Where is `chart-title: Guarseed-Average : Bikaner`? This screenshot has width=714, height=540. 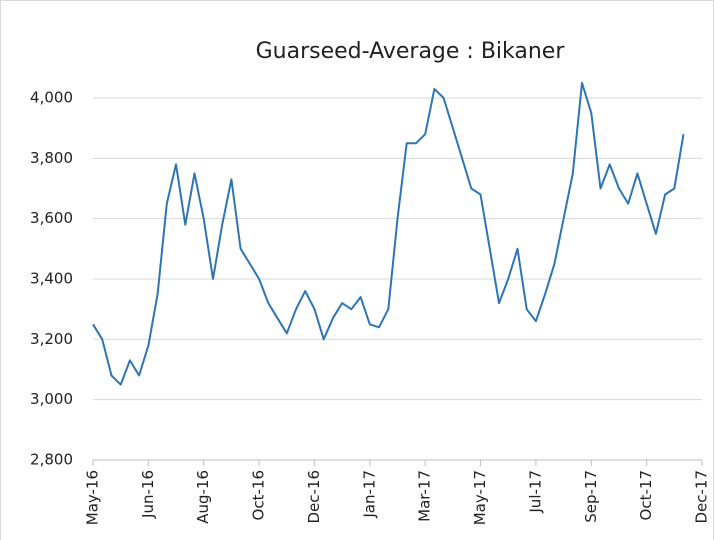
chart-title: Guarseed-Average : Bikaner is located at coordinates (411, 51).